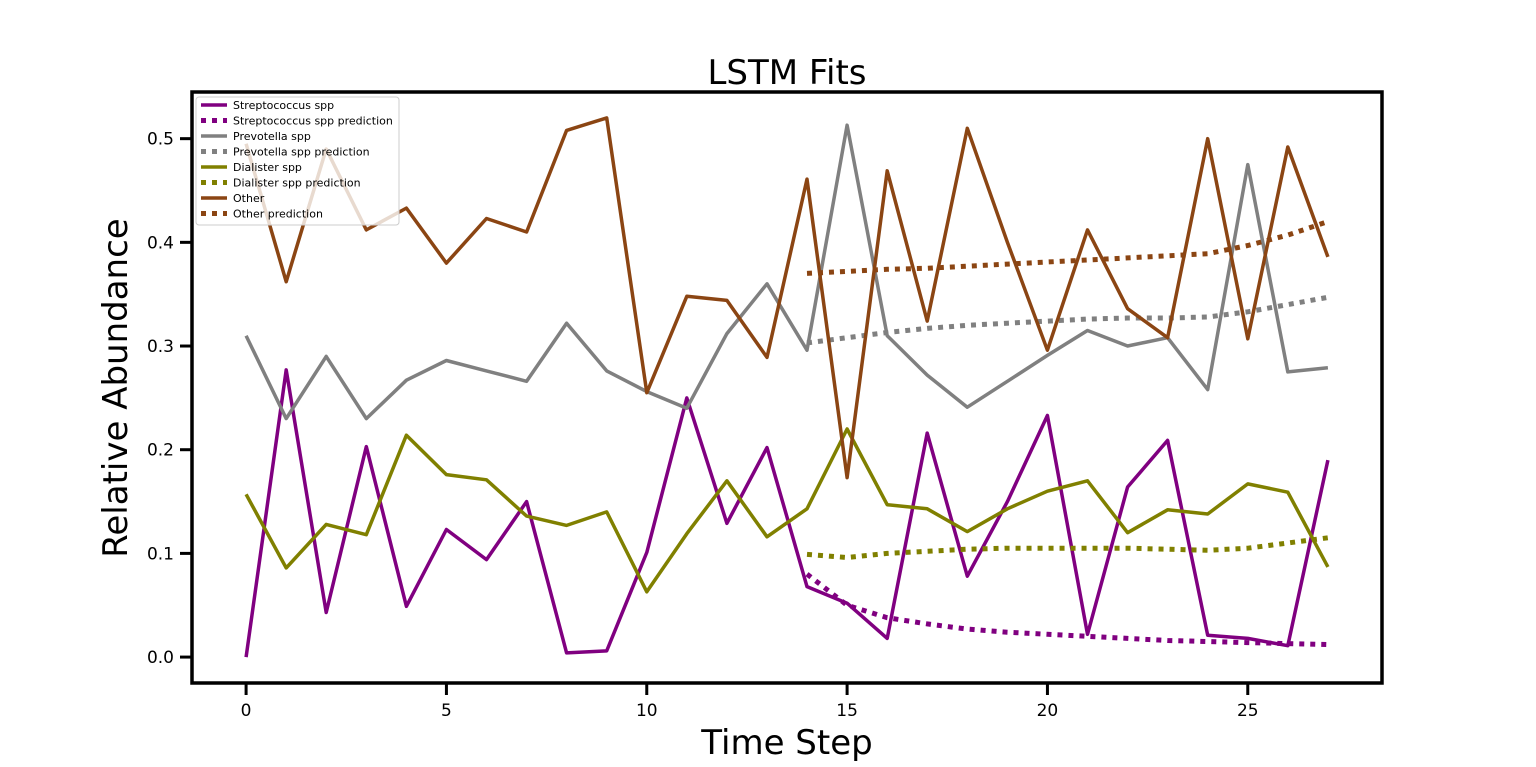  I want to click on x-axis-label: Time Step, so click(786, 743).